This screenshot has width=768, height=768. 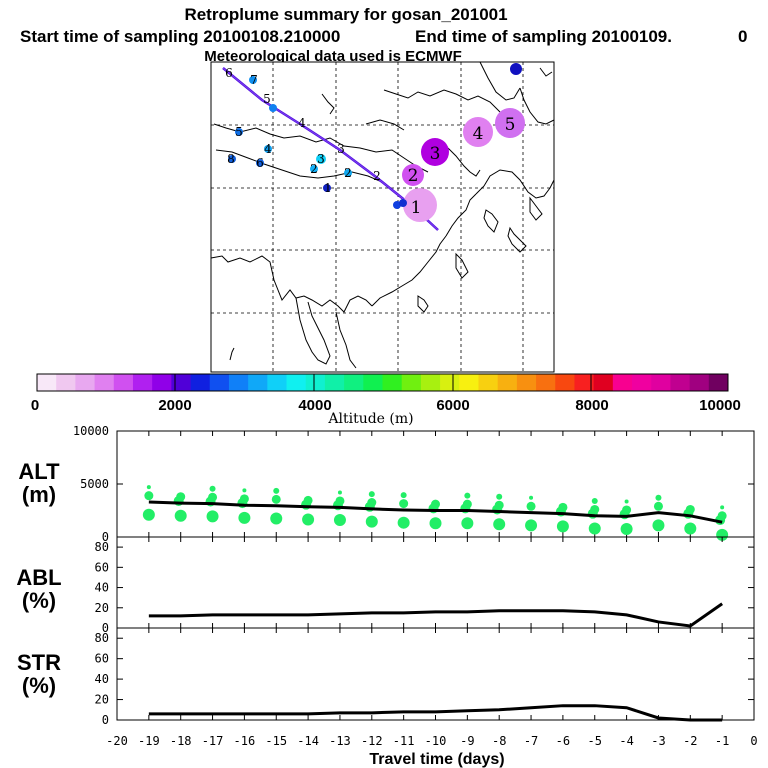 I want to click on plume-cluster-labels: 1 2 3 4 5, so click(x=462, y=166).